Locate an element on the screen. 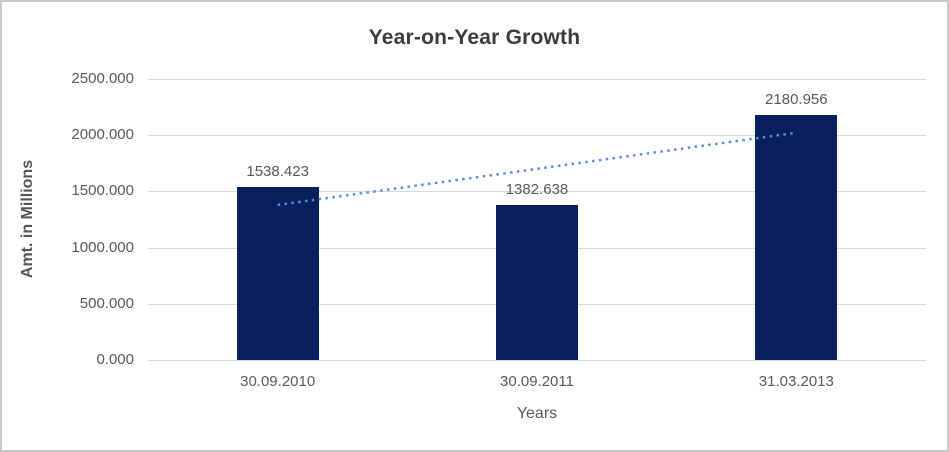 The height and width of the screenshot is (452, 949). y-tick-label: 2000.000 is located at coordinates (102, 135).